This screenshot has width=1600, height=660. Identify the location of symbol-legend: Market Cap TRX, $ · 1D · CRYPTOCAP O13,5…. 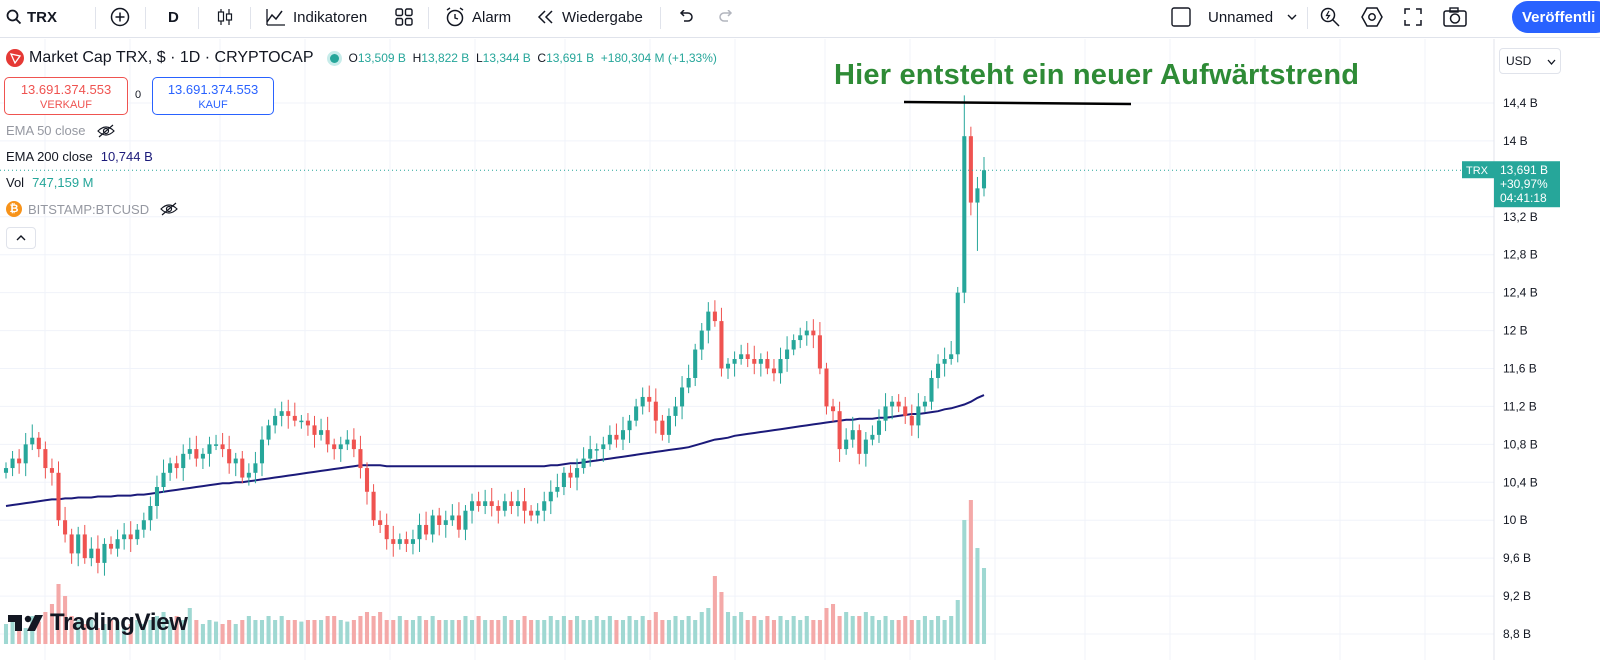
(361, 58).